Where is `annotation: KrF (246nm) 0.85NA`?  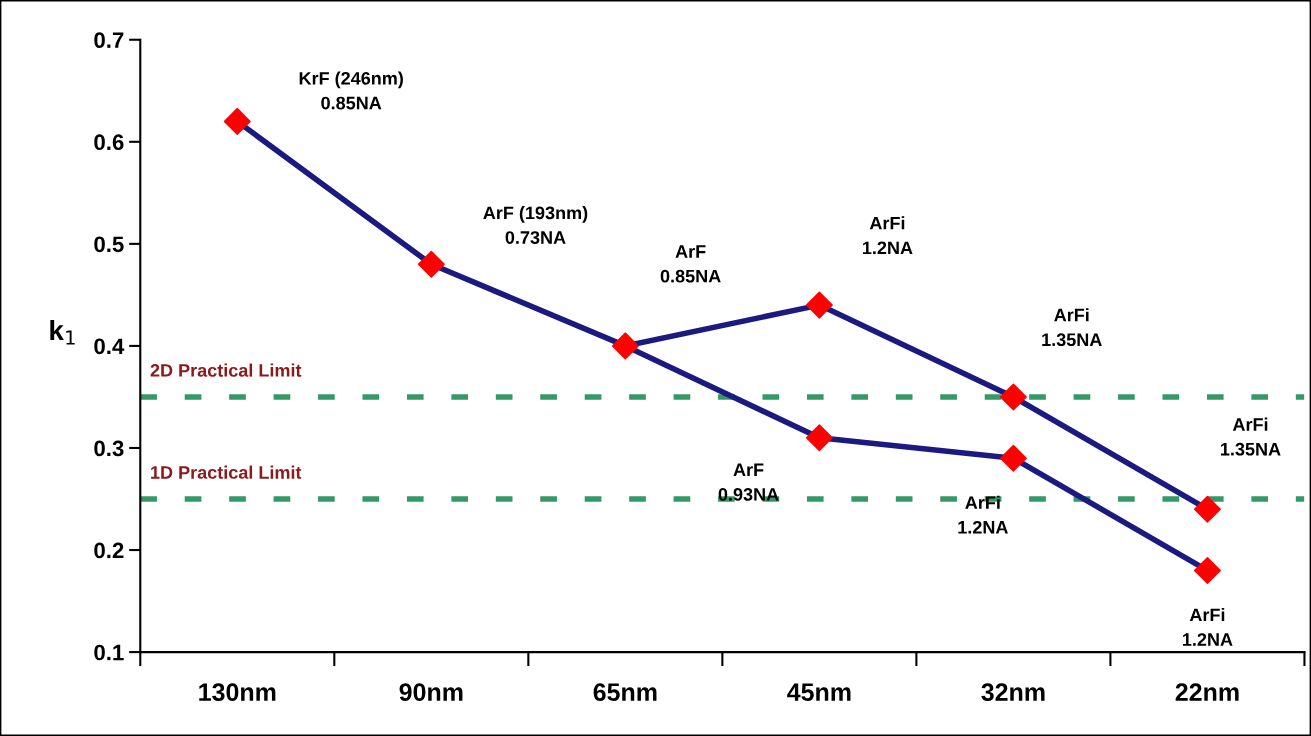 annotation: KrF (246nm) 0.85NA is located at coordinates (351, 90).